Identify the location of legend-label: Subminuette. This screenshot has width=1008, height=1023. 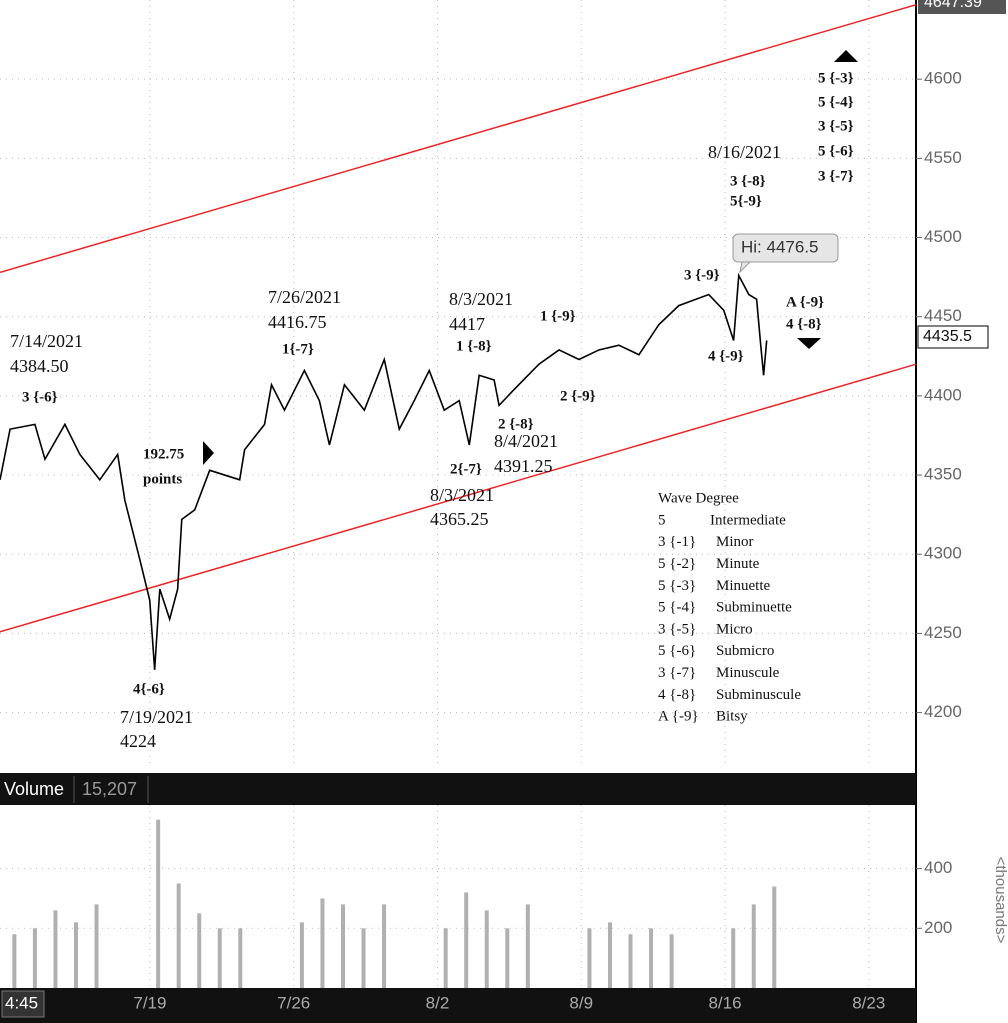
(754, 608).